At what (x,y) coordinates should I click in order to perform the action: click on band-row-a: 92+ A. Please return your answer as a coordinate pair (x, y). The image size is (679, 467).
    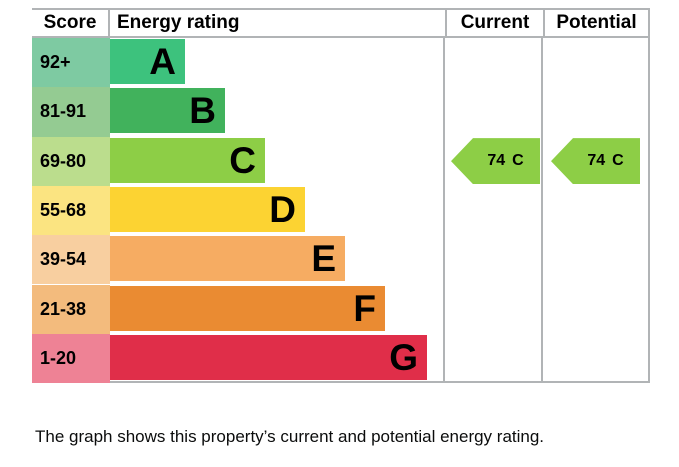
    Looking at the image, I should click on (341, 63).